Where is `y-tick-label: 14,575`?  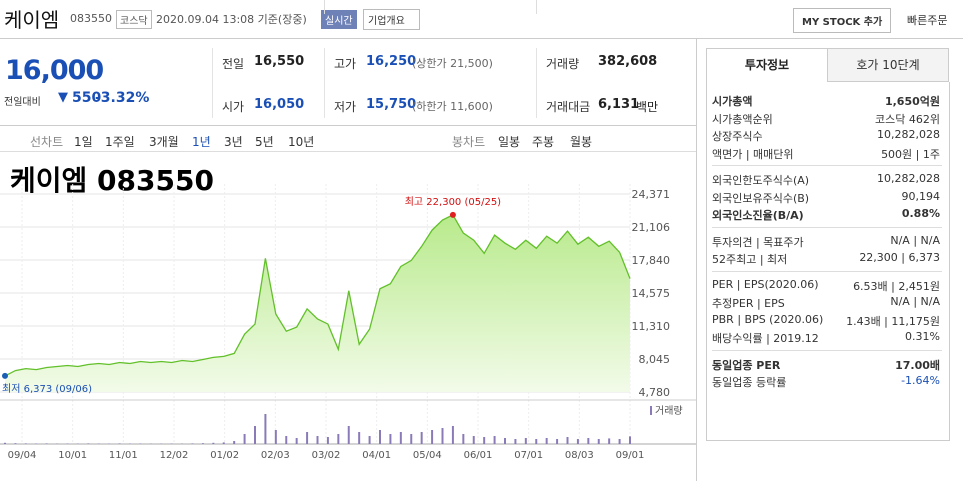
y-tick-label: 14,575 is located at coordinates (651, 293).